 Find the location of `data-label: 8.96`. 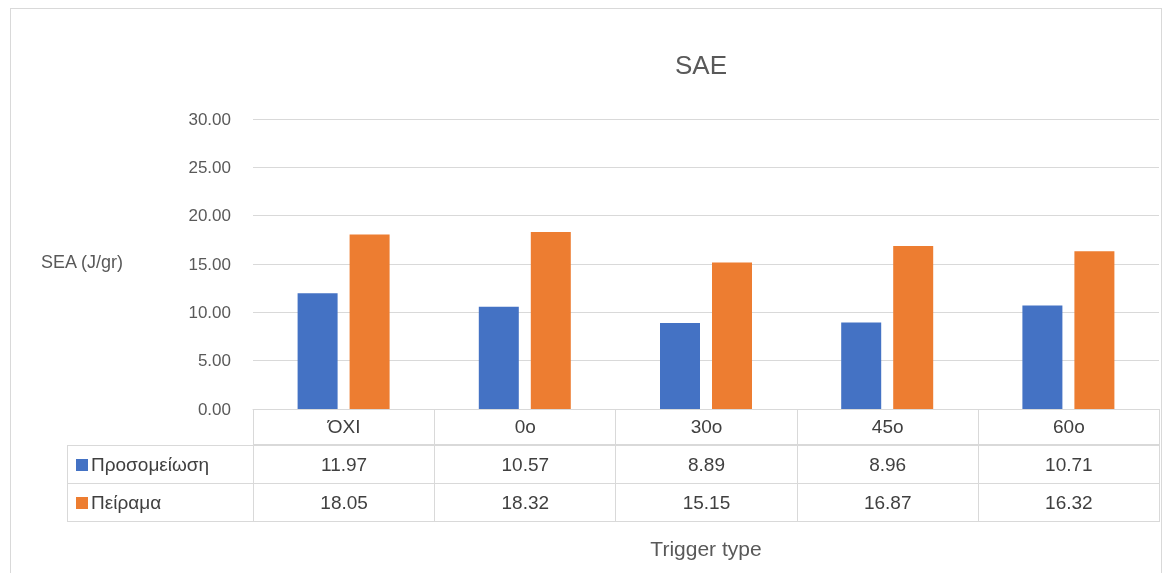

data-label: 8.96 is located at coordinates (887, 464).